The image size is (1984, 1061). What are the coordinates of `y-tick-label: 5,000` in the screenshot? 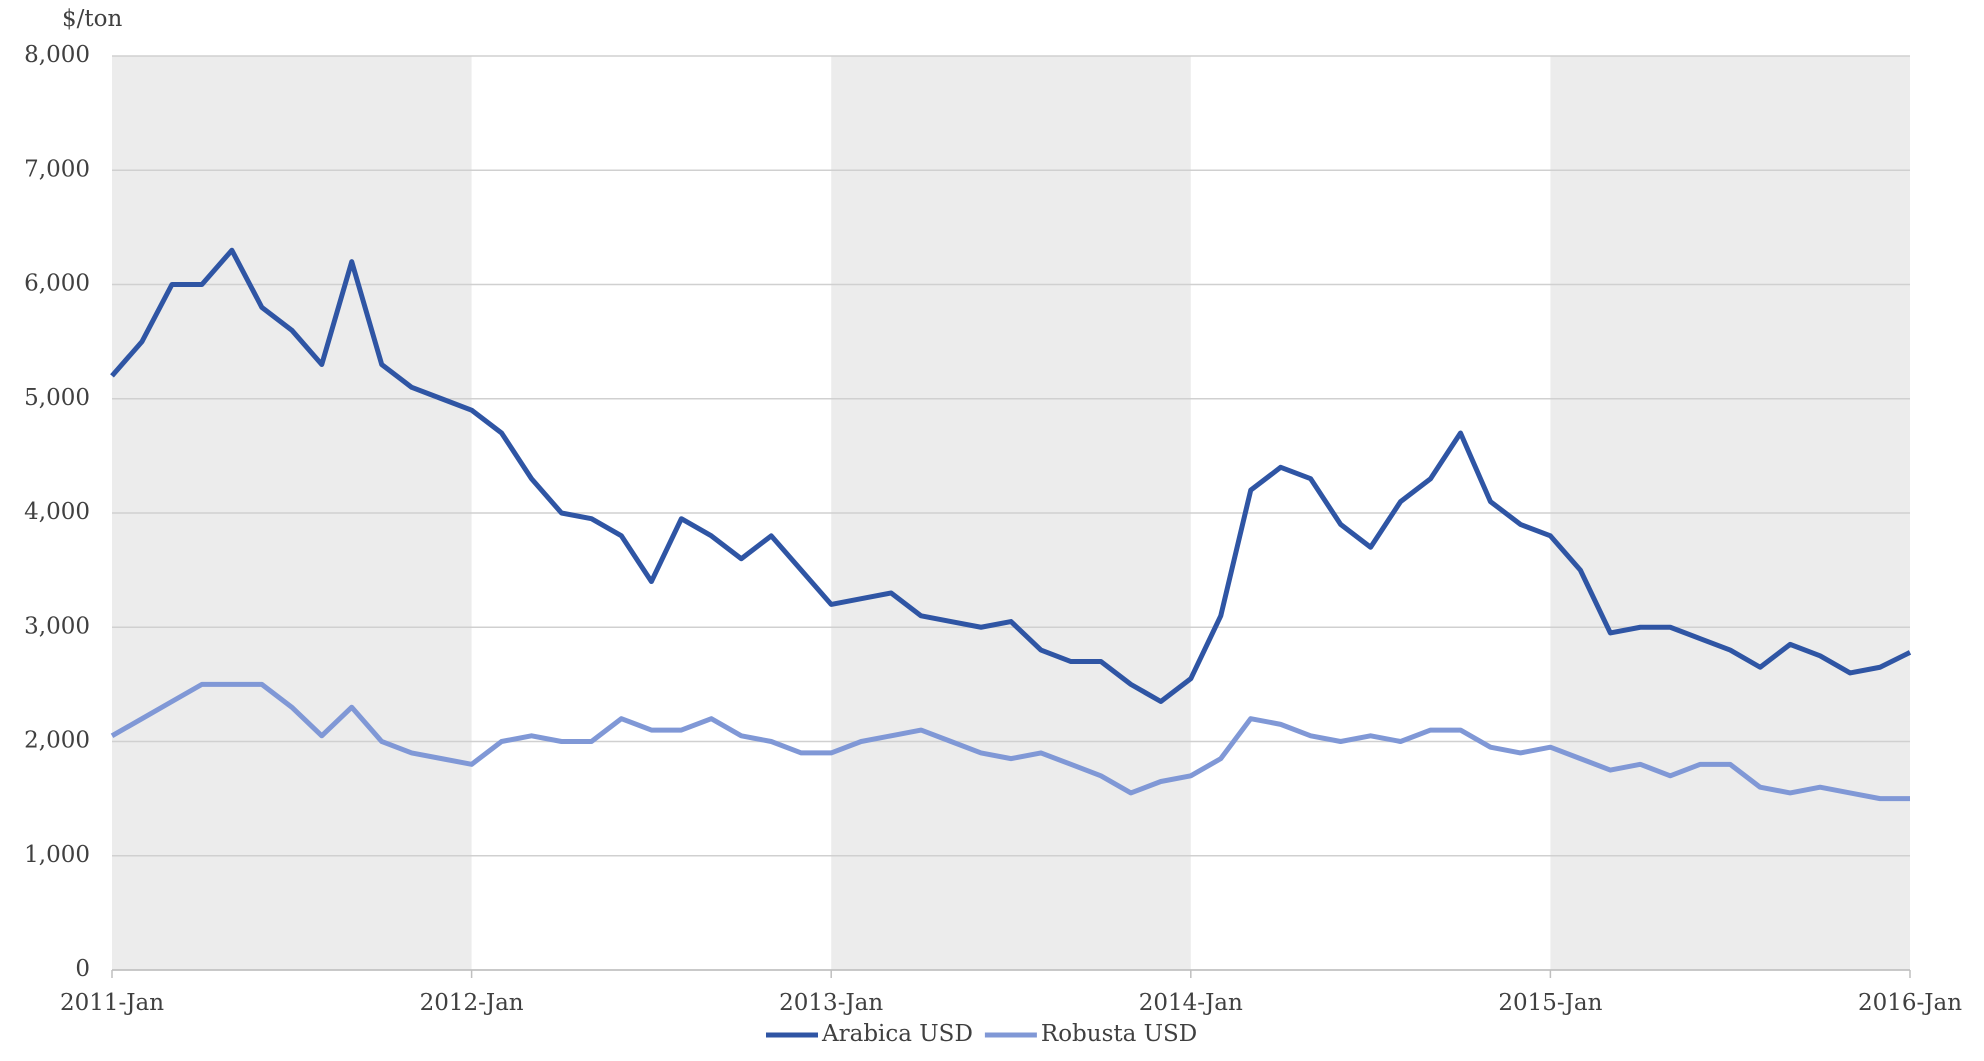 It's located at (57, 398).